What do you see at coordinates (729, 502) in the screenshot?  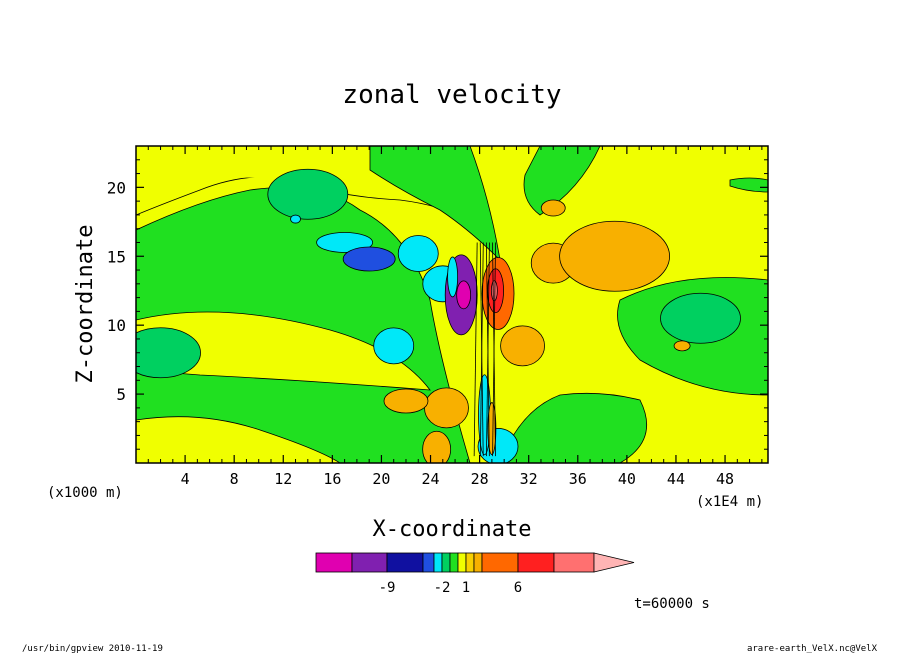 I see `x-unit-right: (x1E4 m)` at bounding box center [729, 502].